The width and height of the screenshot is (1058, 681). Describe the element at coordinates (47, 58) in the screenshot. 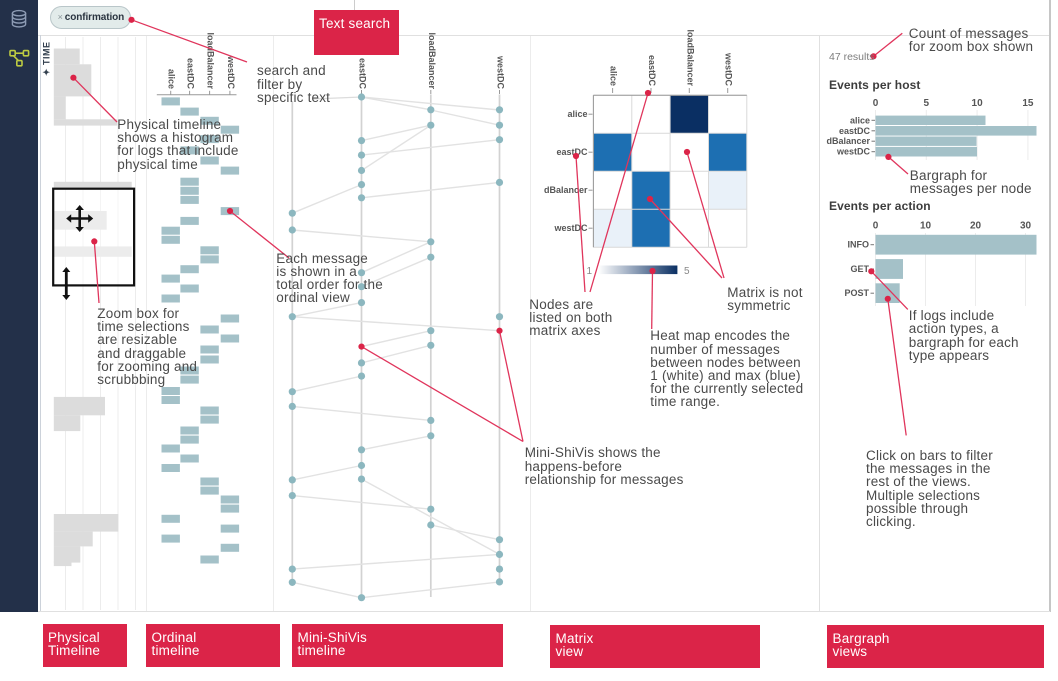

I see `svg-text: ✦ TIME` at that location.